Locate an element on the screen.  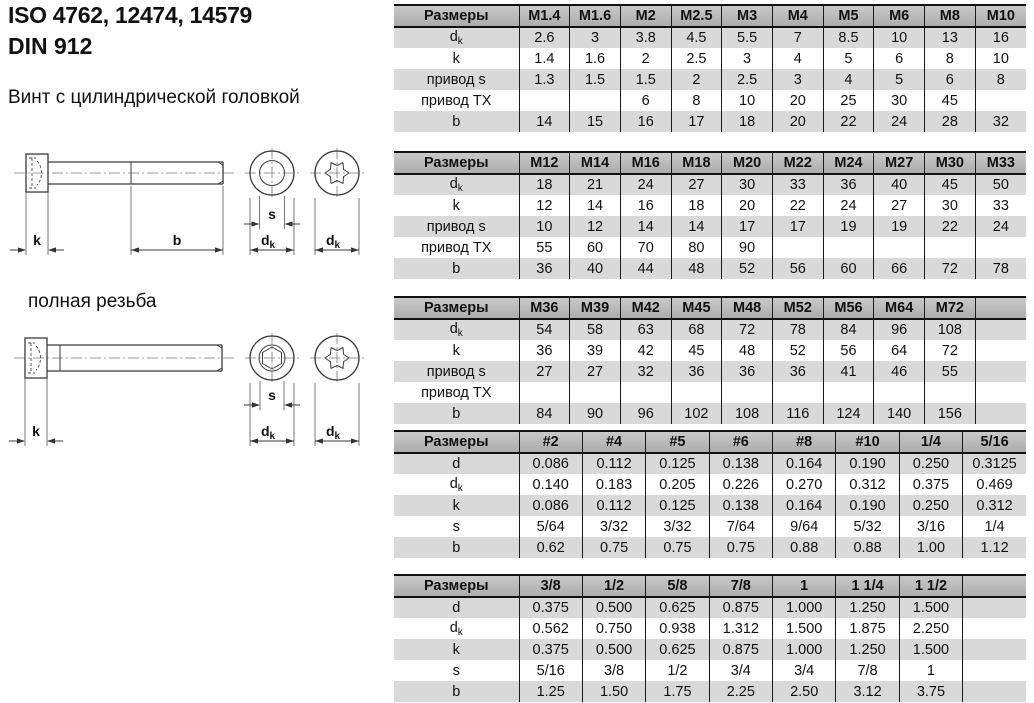
table-row: привод s 1.3 1.5 1.5 2 2.5 3 4 5 6 8 is located at coordinates (710, 79).